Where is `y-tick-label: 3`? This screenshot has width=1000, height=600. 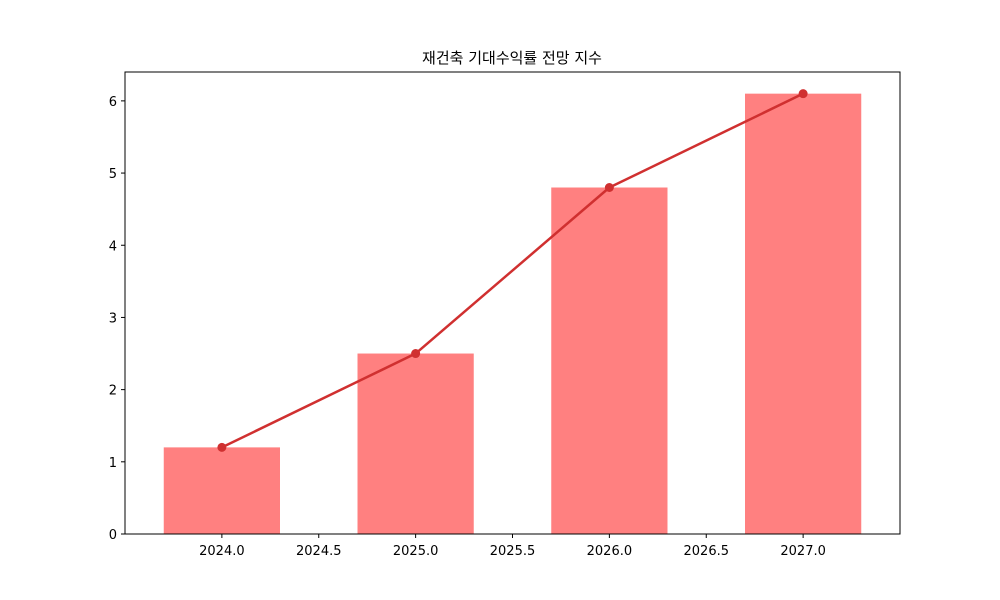 y-tick-label: 3 is located at coordinates (113, 318).